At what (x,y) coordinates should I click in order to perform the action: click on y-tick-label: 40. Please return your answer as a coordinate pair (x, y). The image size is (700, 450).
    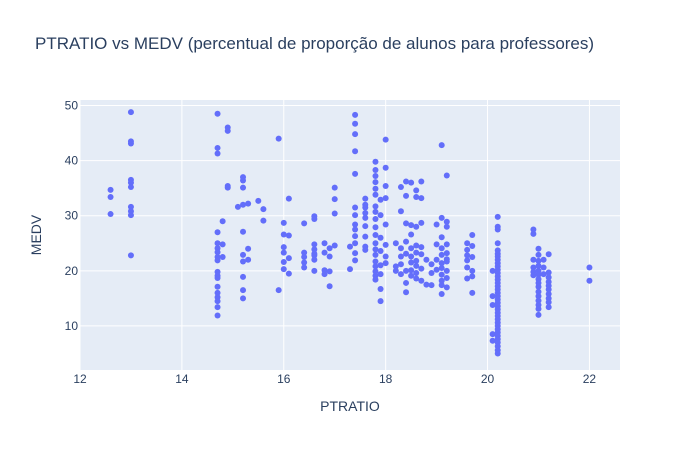
    Looking at the image, I should click on (72, 161).